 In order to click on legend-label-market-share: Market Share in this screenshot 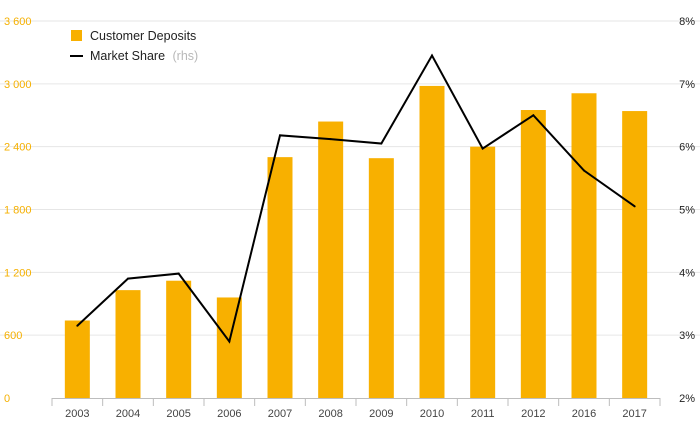, I will do `click(127, 56)`.